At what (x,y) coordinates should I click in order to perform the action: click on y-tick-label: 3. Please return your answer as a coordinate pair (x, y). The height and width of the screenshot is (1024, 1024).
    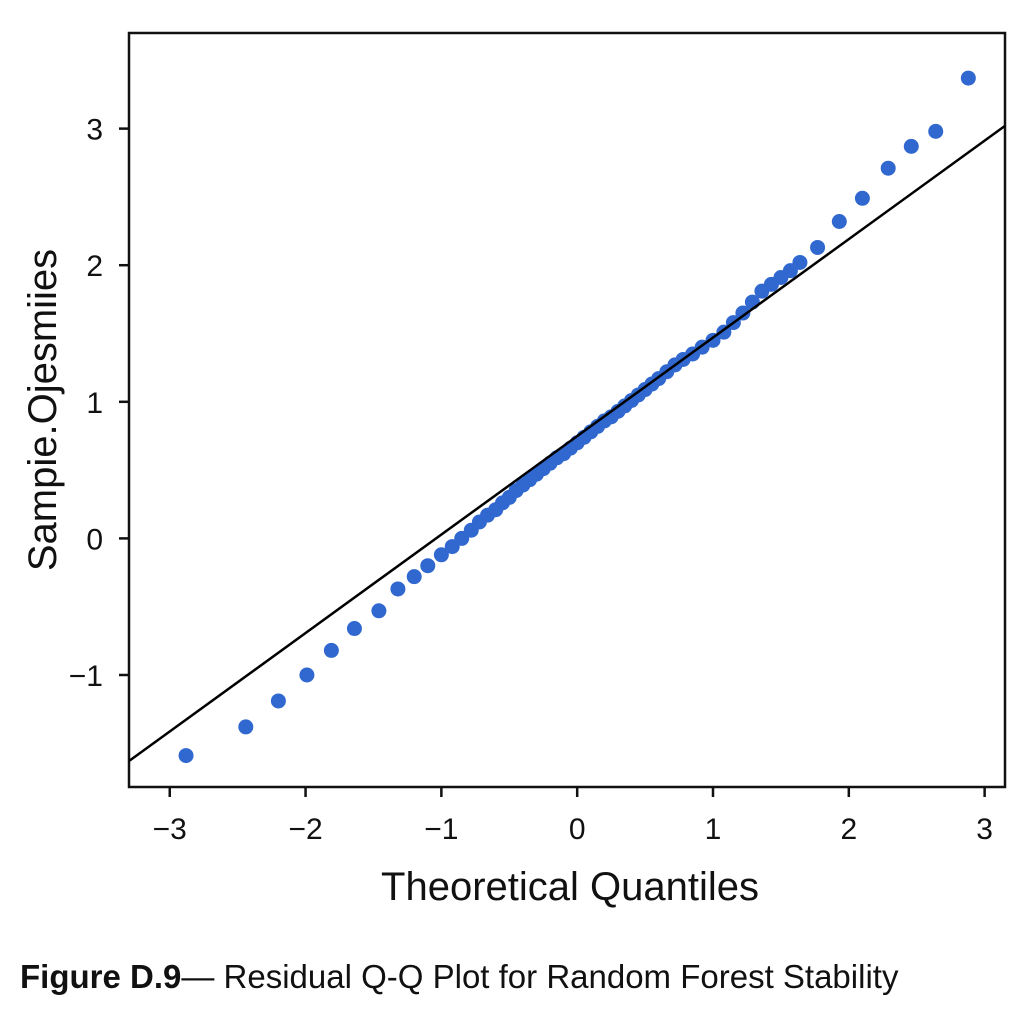
    Looking at the image, I should click on (94, 130).